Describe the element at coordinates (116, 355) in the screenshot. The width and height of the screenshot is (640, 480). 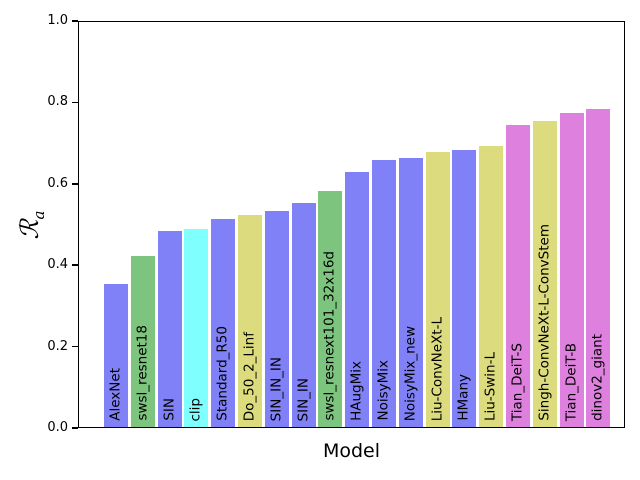
I see `bar-AlexNet: AlexNet` at that location.